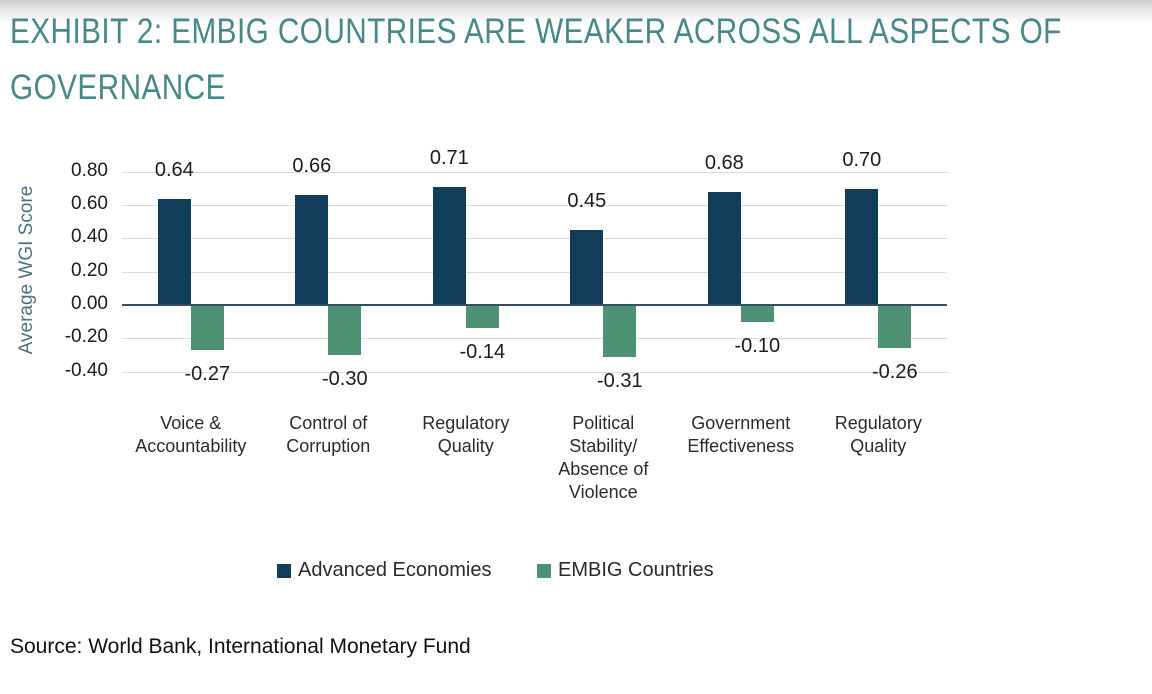 The image size is (1152, 694). Describe the element at coordinates (345, 378) in the screenshot. I see `value-label: -0.30` at that location.